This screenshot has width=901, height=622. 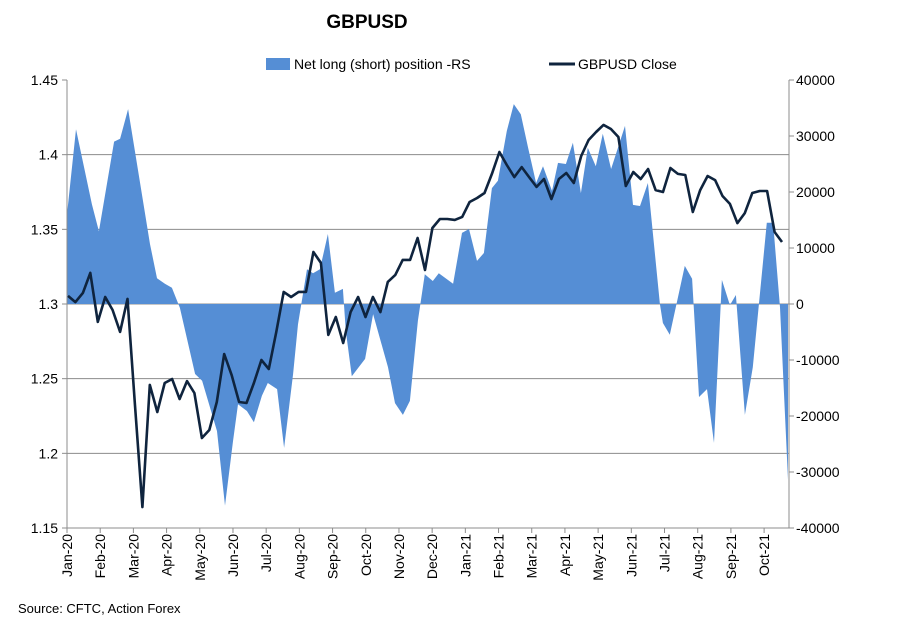 I want to click on left-tick-label: 1.15, so click(x=44, y=528).